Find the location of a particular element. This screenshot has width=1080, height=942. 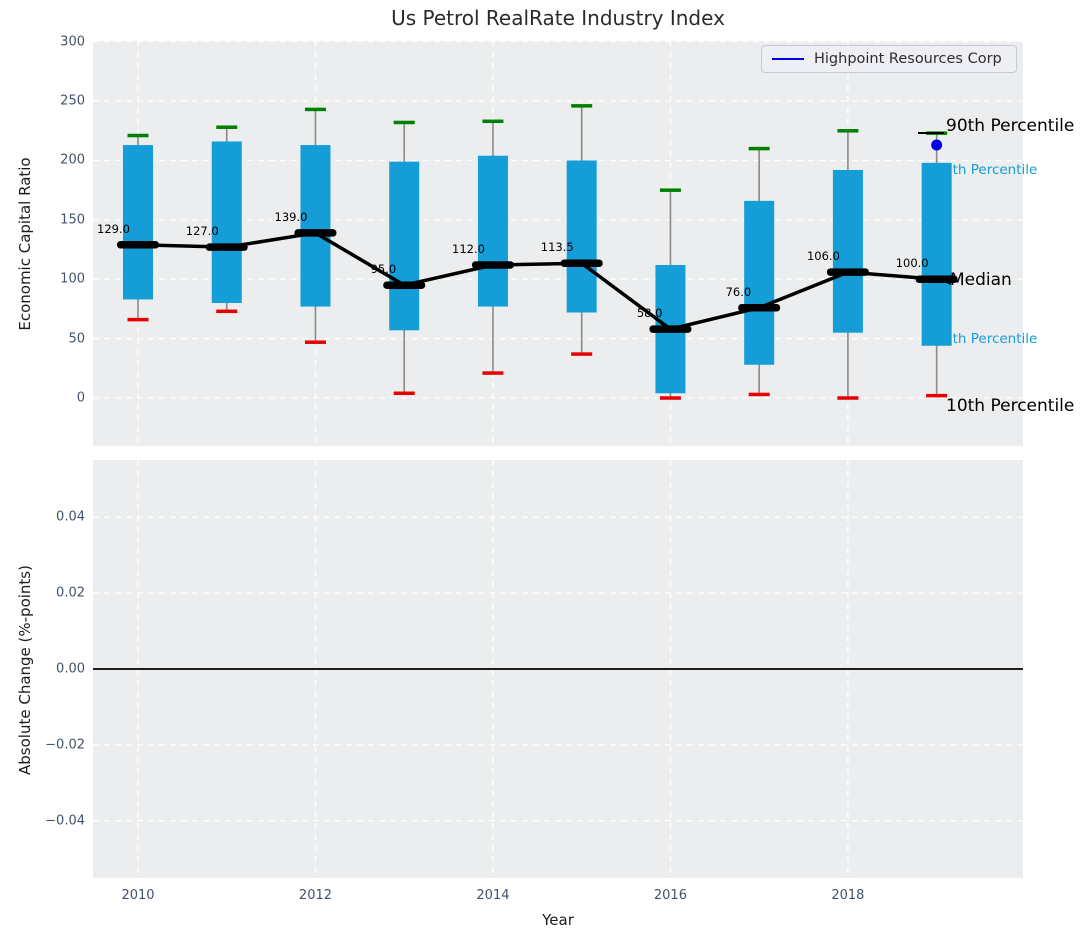

x-tick-label: 2014 is located at coordinates (493, 895).